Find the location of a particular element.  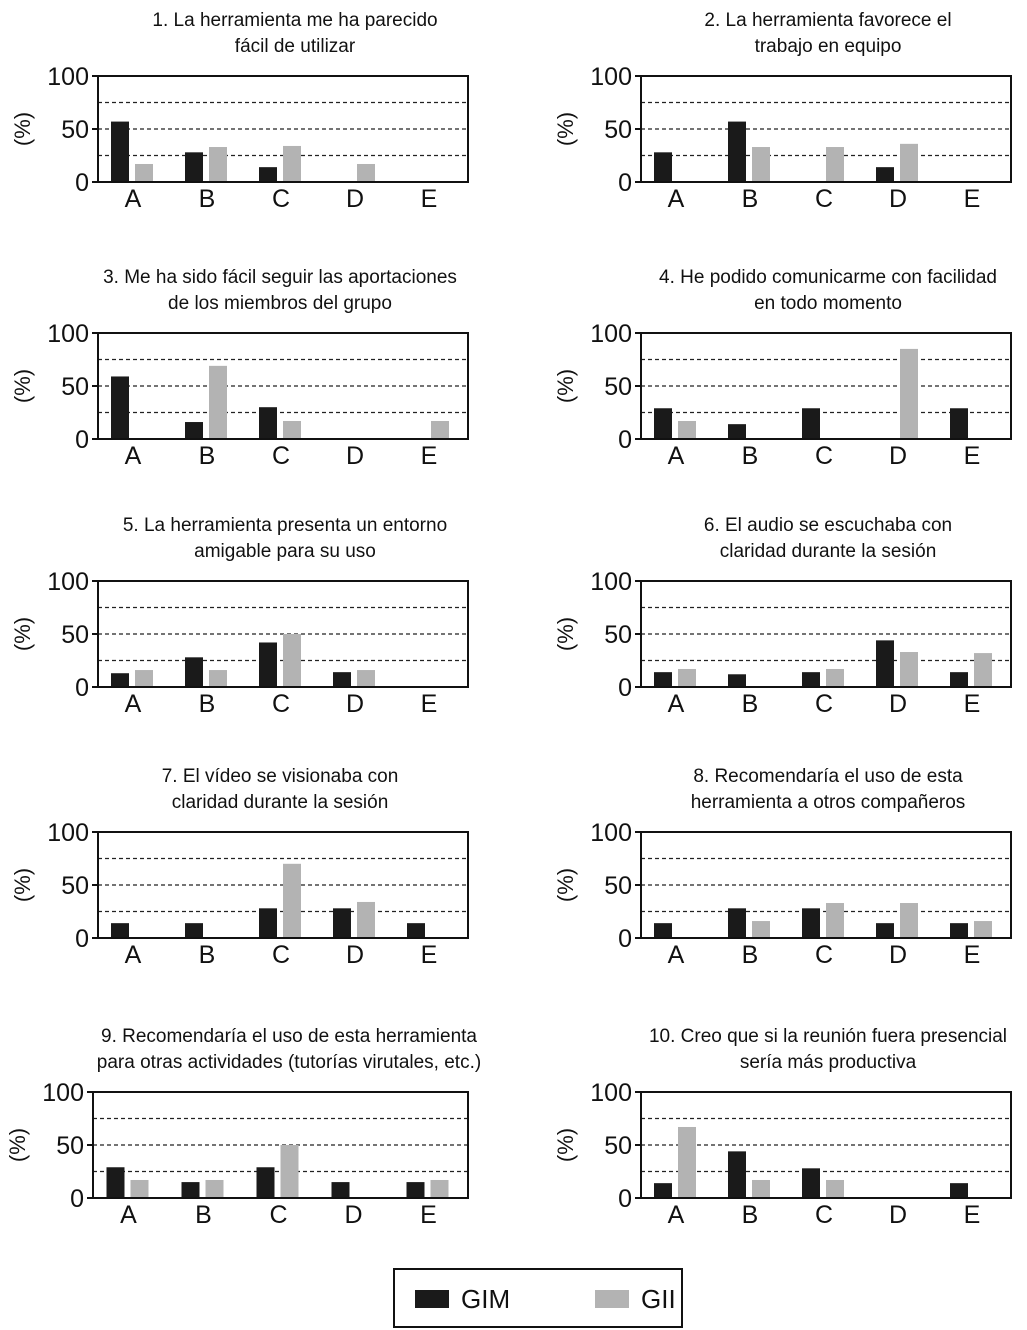

legend-label-gii: GII is located at coordinates (658, 1298).